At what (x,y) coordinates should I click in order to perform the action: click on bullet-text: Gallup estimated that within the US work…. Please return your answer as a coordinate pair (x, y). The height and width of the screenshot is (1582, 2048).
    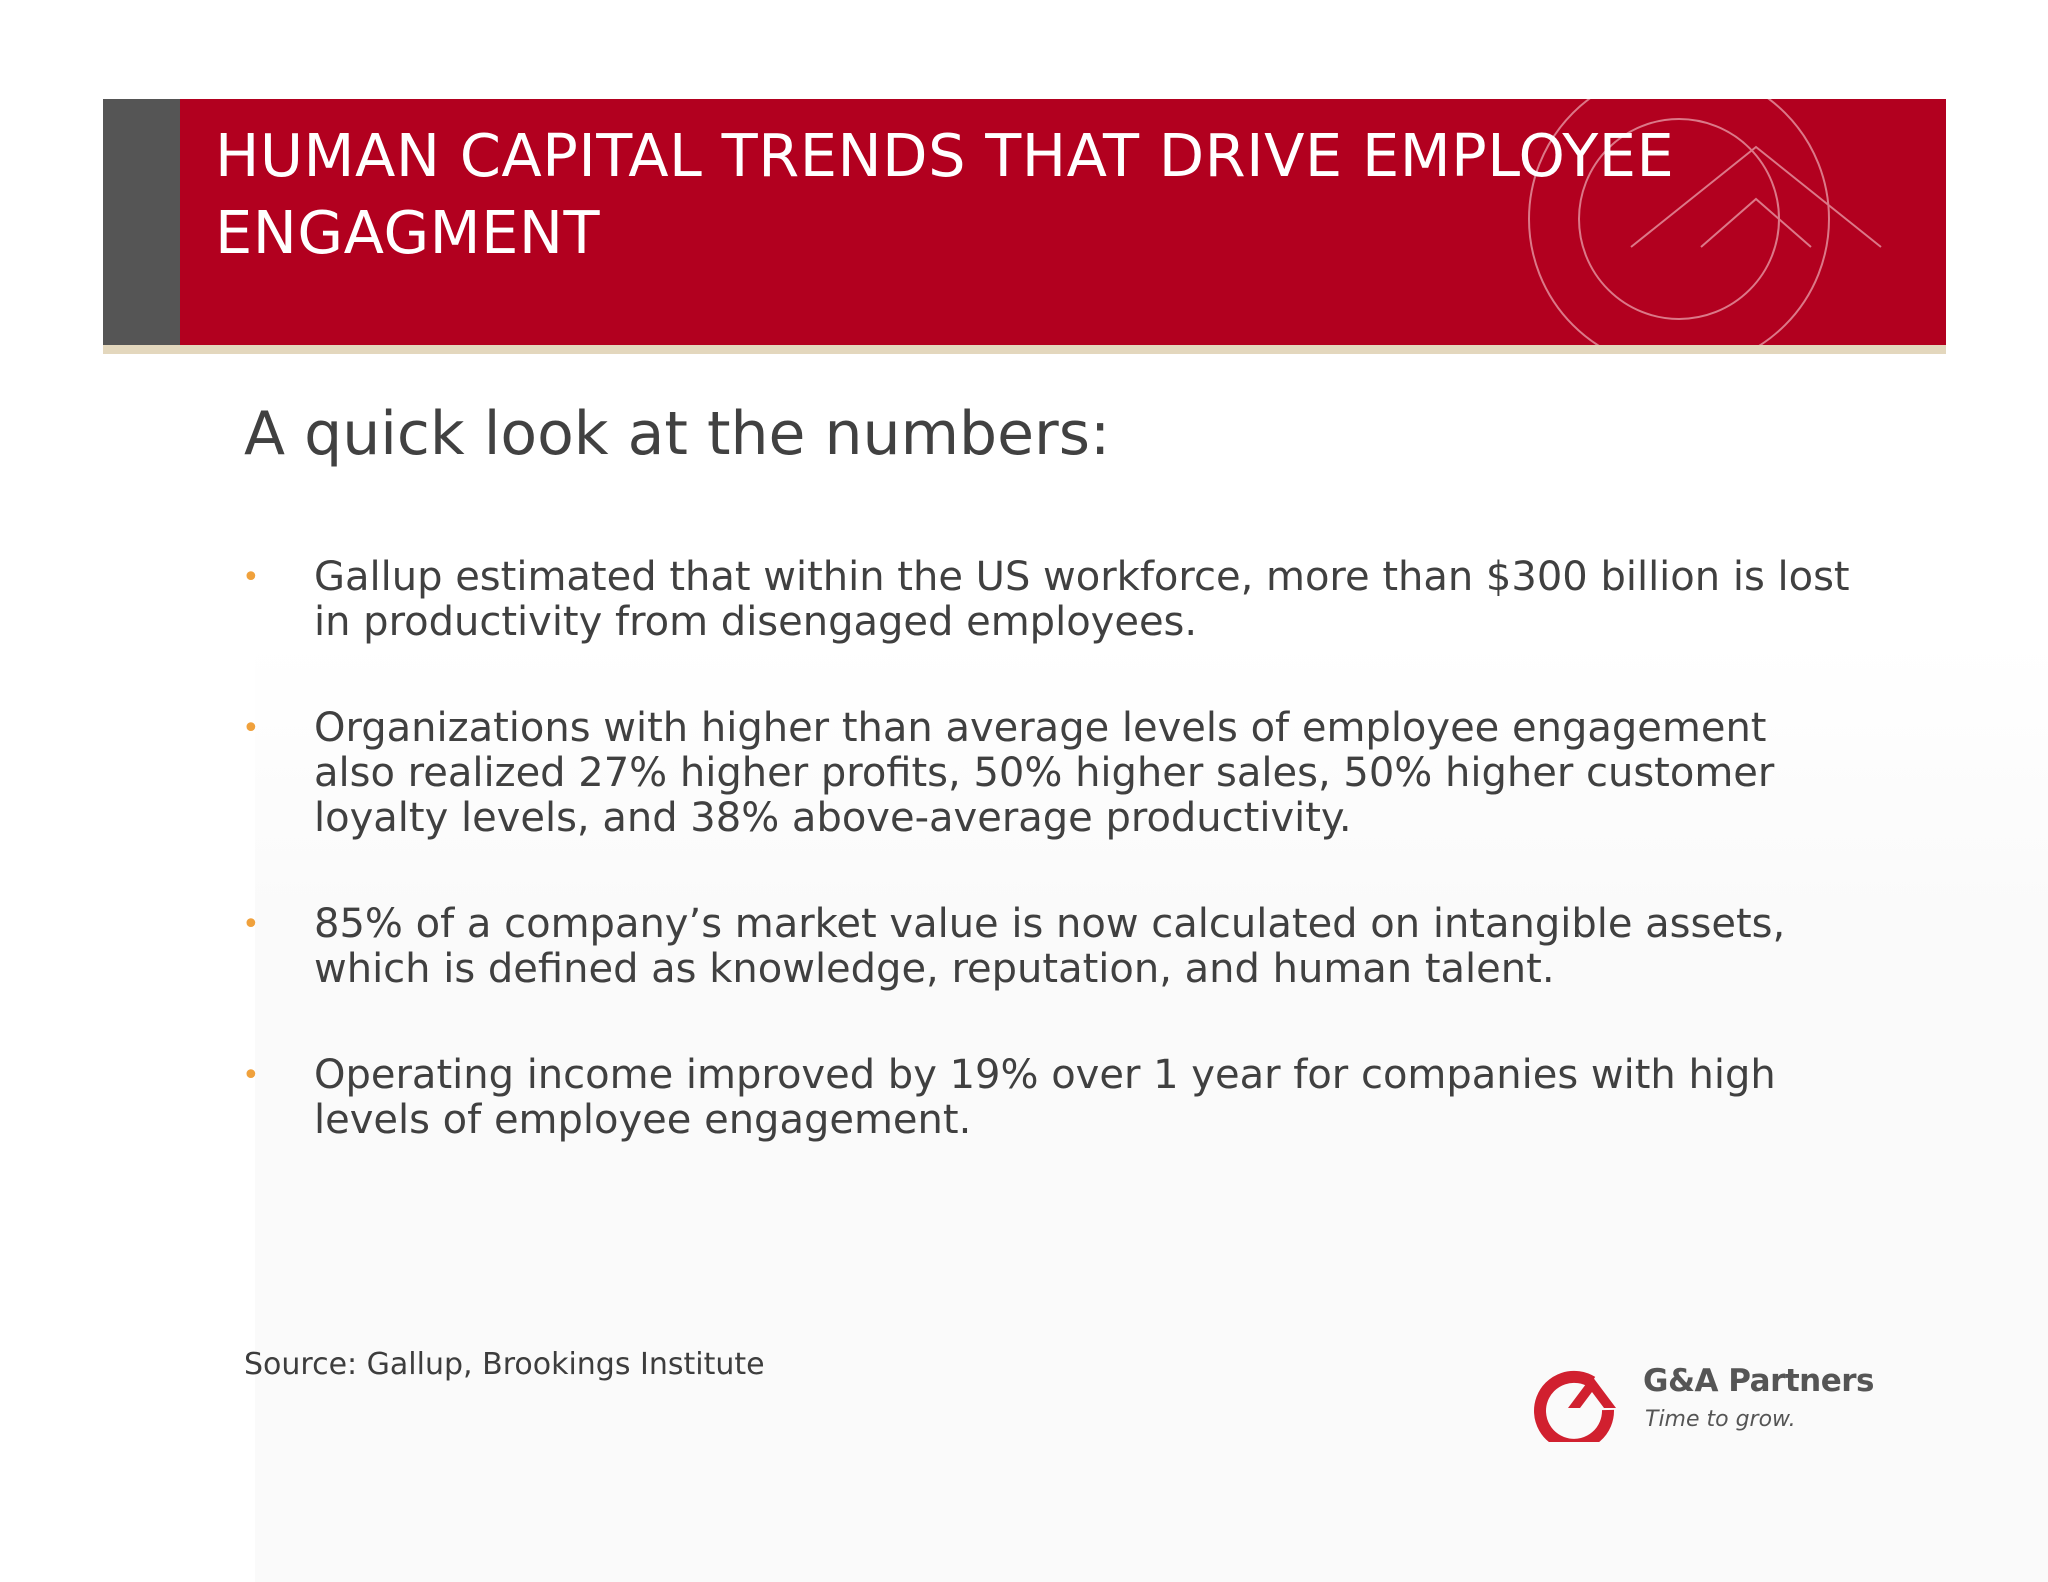
    Looking at the image, I should click on (1082, 599).